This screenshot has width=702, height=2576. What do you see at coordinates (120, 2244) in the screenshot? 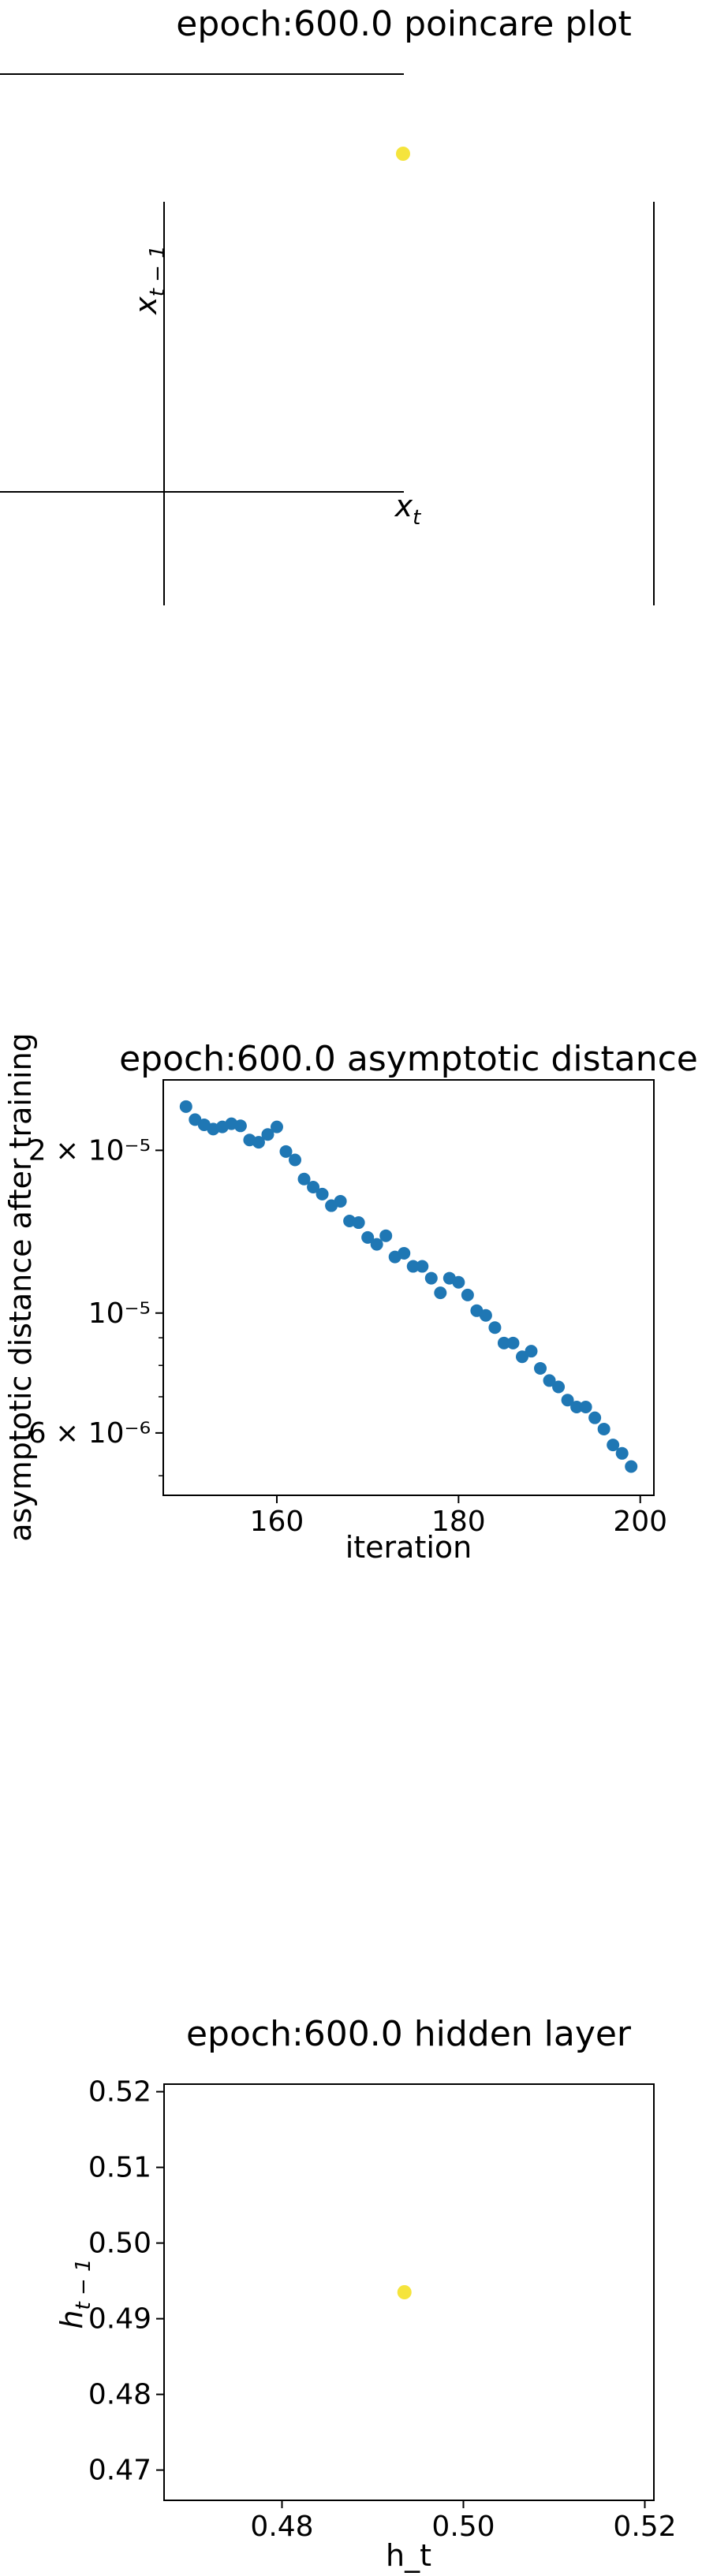
I see `hidden-y-tick-label: 0.50` at bounding box center [120, 2244].